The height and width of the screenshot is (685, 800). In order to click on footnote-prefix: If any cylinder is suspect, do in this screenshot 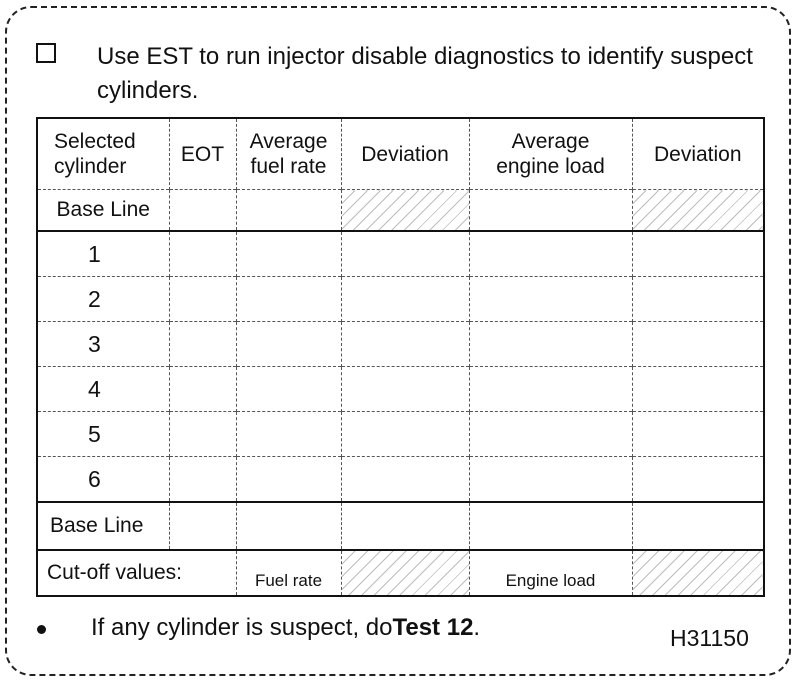, I will do `click(242, 627)`.